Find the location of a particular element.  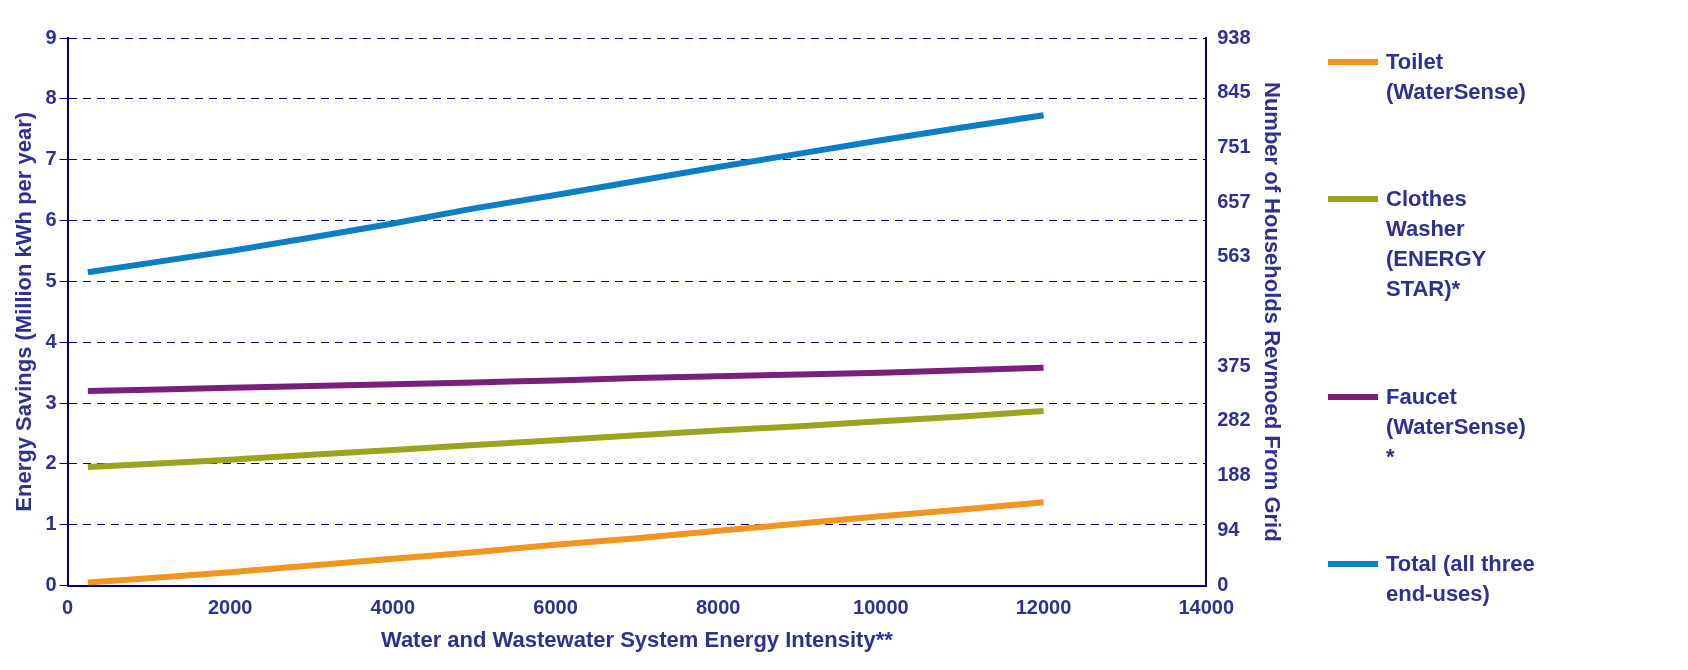

y2-tick-label: 657 is located at coordinates (1234, 200).